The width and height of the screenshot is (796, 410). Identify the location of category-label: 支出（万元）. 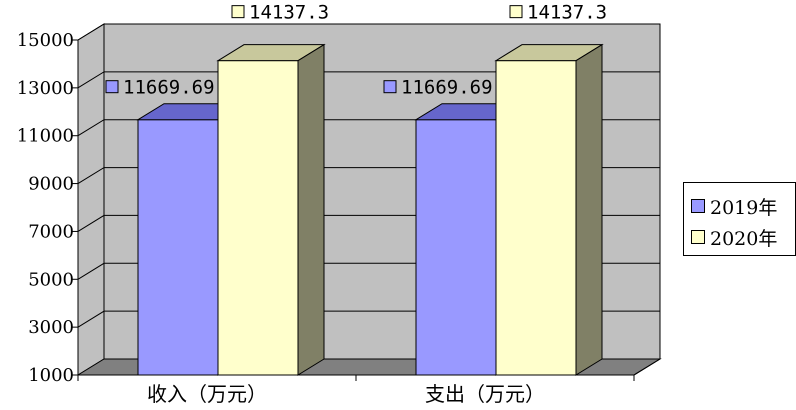
(485, 394).